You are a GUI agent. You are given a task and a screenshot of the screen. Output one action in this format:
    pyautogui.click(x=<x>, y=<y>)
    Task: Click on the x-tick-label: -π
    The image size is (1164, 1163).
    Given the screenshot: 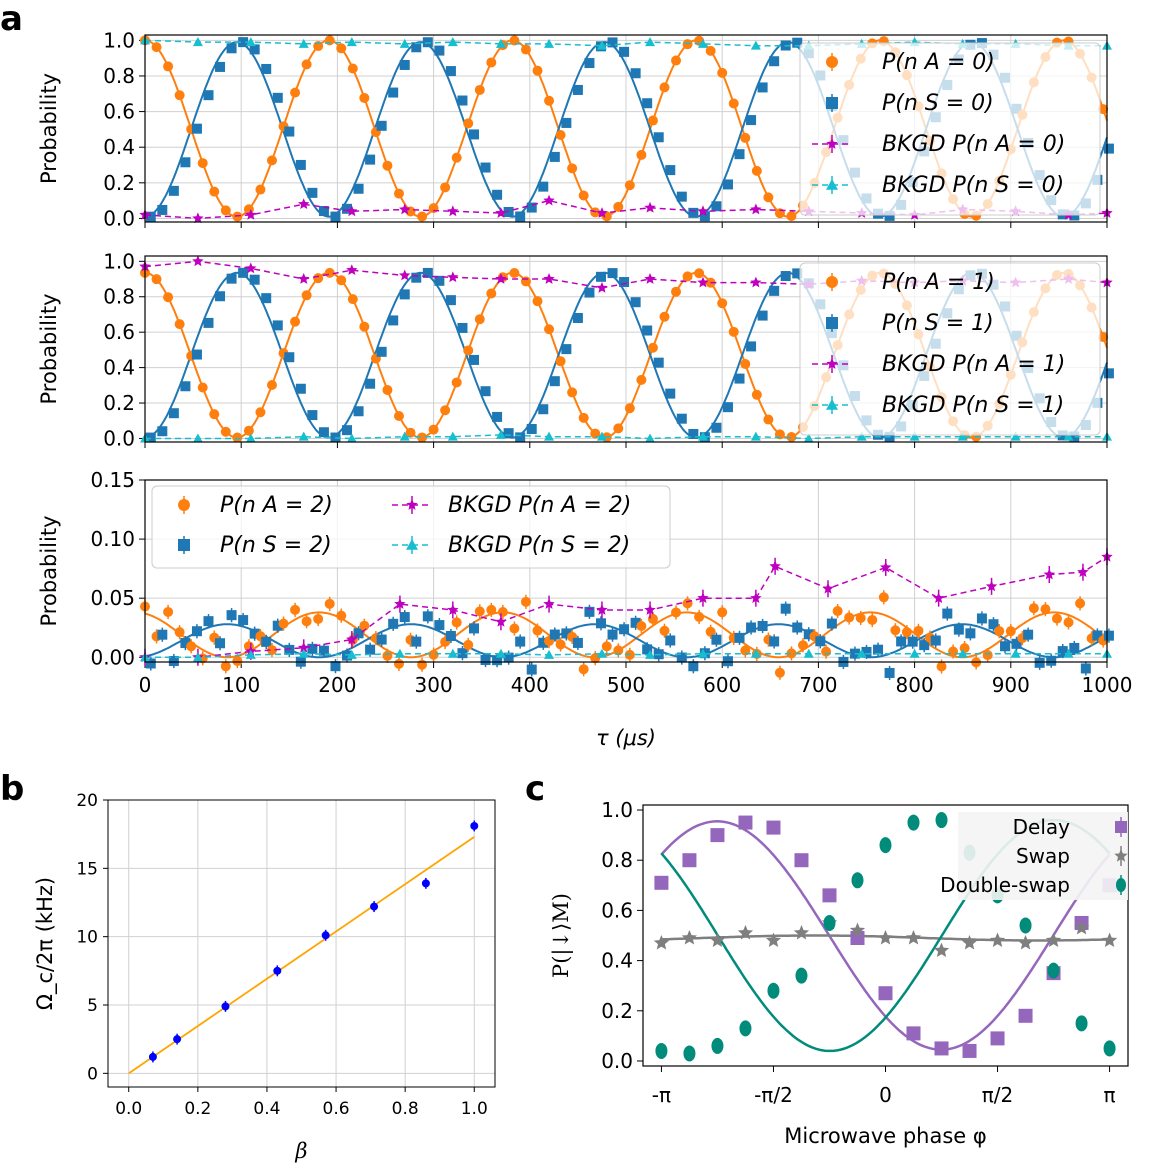 What is the action you would take?
    pyautogui.click(x=661, y=1095)
    